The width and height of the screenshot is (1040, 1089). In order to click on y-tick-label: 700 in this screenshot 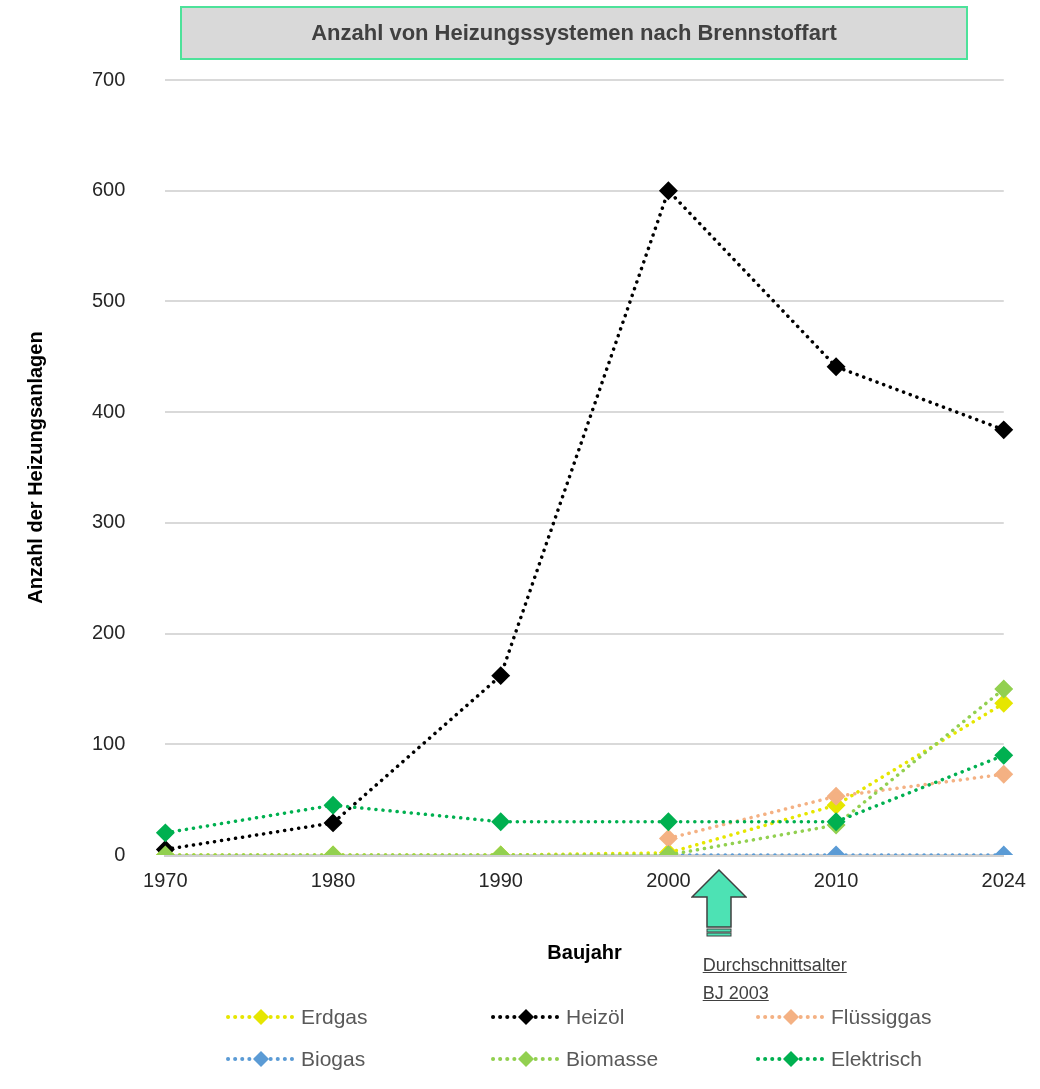, I will do `click(108, 78)`.